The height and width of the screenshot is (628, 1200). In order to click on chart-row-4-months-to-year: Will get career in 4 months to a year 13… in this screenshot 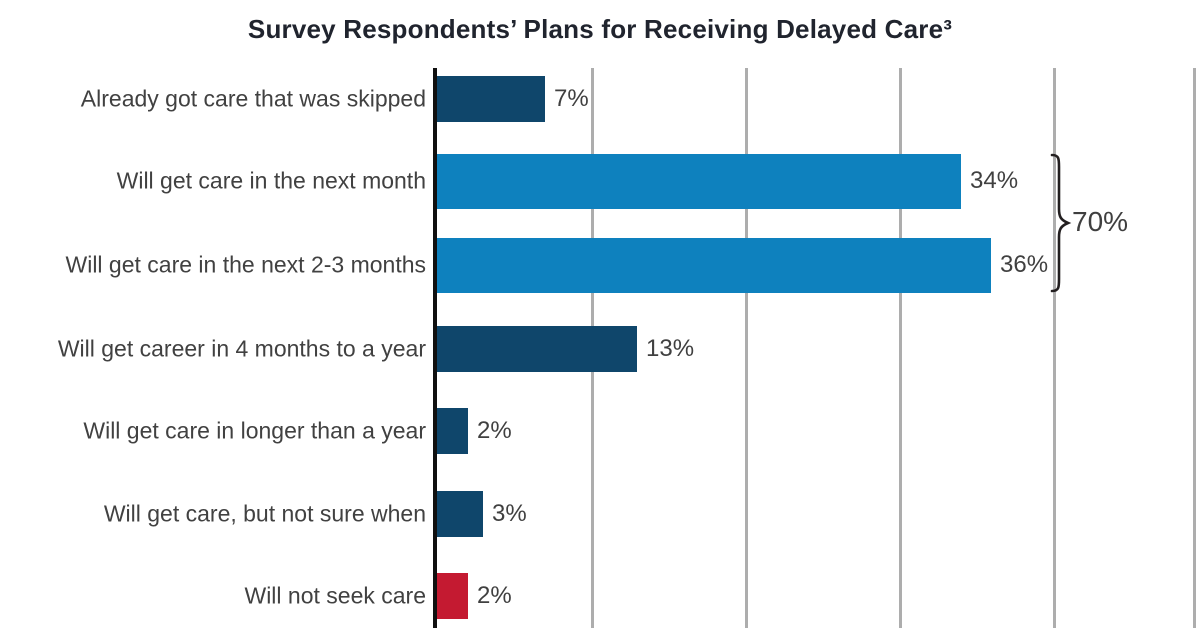, I will do `click(600, 349)`.